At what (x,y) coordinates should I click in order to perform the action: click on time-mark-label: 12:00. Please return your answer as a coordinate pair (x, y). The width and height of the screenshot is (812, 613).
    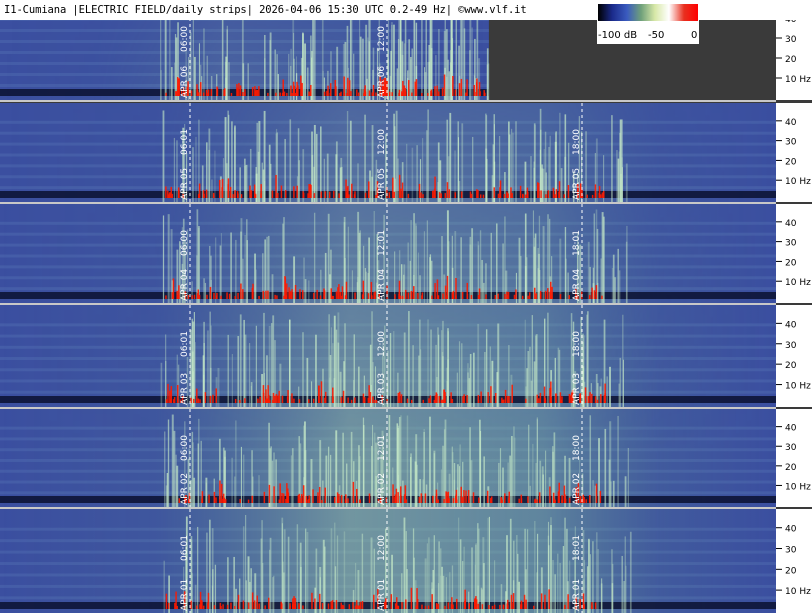
    Looking at the image, I should click on (382, 39).